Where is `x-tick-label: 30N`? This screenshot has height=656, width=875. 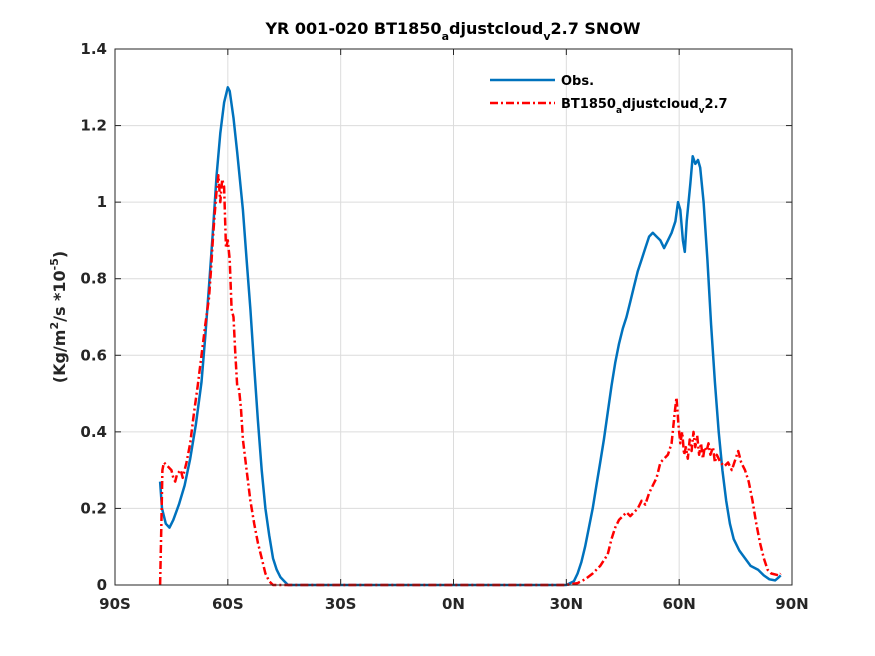 x-tick-label: 30N is located at coordinates (566, 604).